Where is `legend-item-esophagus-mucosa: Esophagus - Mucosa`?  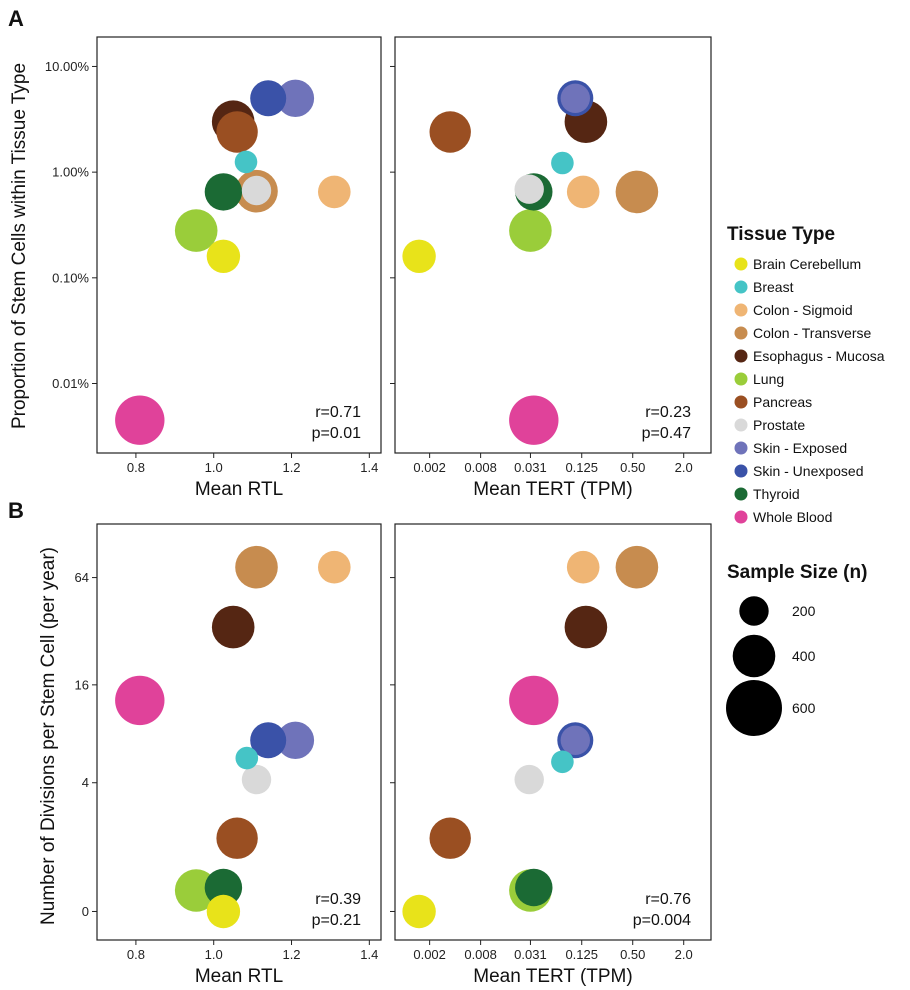 legend-item-esophagus-mucosa: Esophagus - Mucosa is located at coordinates (809, 356).